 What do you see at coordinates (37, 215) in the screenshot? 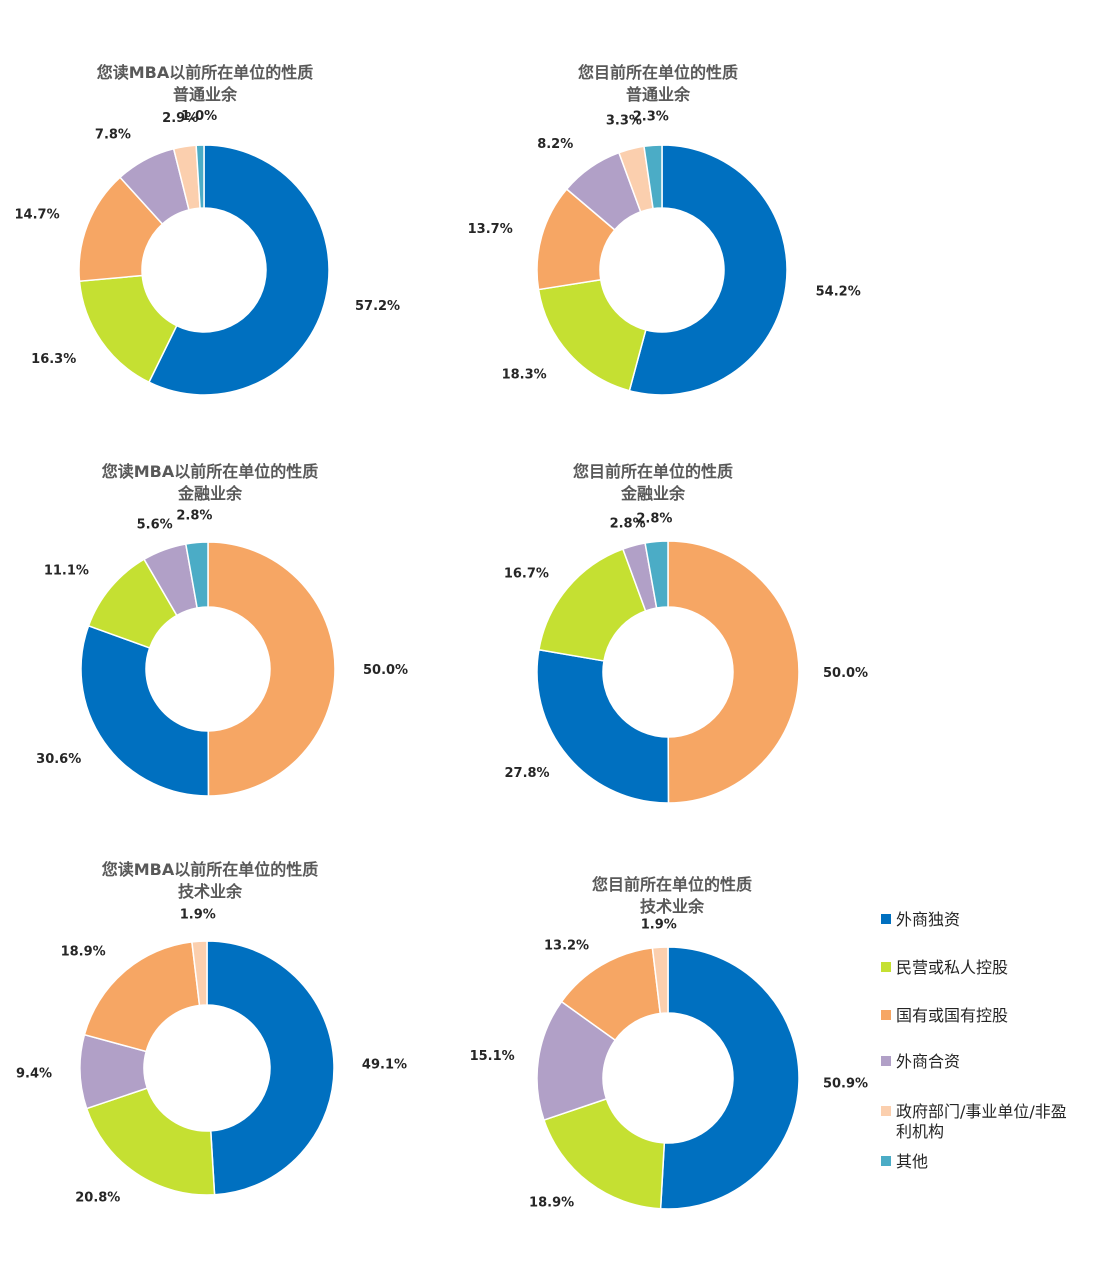
I see `slice-data-label: 14.7%` at bounding box center [37, 215].